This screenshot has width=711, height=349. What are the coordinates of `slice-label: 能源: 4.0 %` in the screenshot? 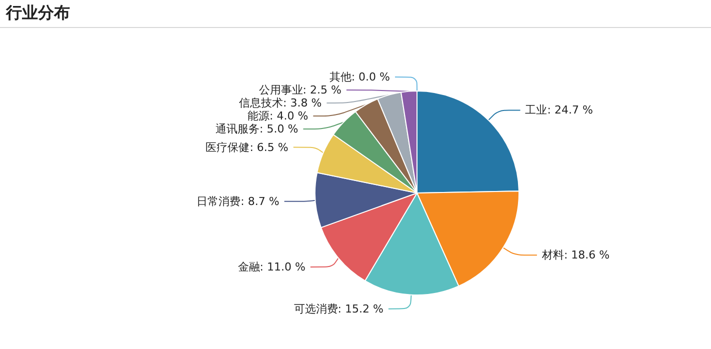 It's located at (278, 116).